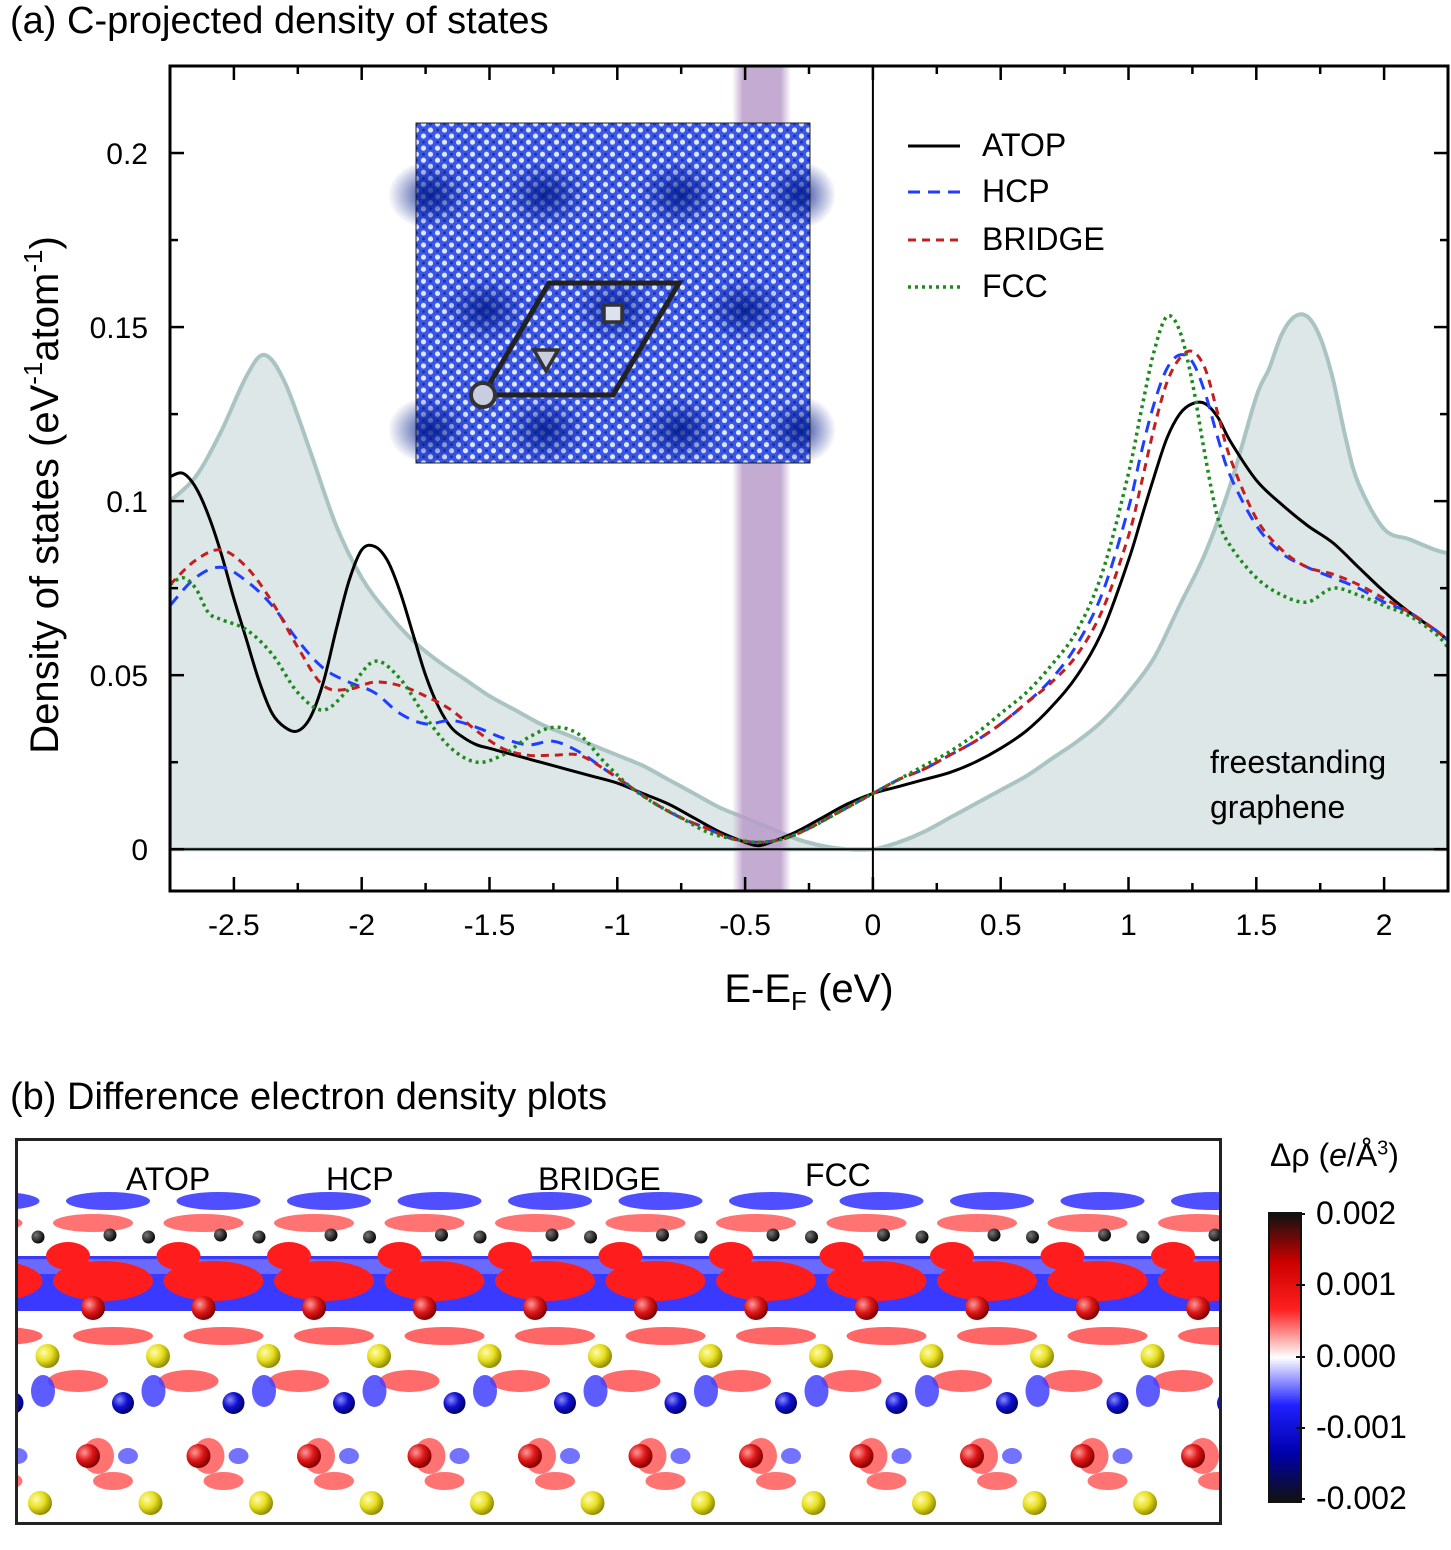 The width and height of the screenshot is (1451, 1550). I want to click on x-tick-label: 1.5, so click(1256, 925).